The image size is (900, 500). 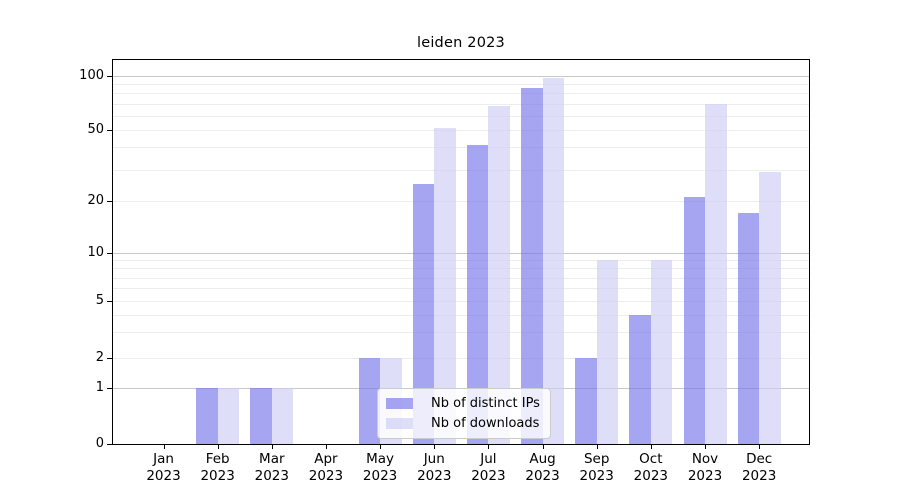 What do you see at coordinates (461, 444) in the screenshot?
I see `x-axis-line` at bounding box center [461, 444].